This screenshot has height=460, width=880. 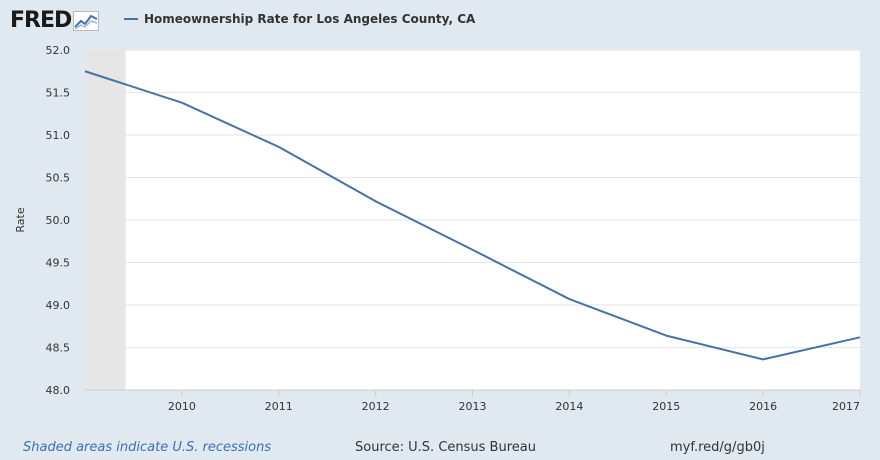 I want to click on x-tick-label: 2012, so click(x=376, y=406).